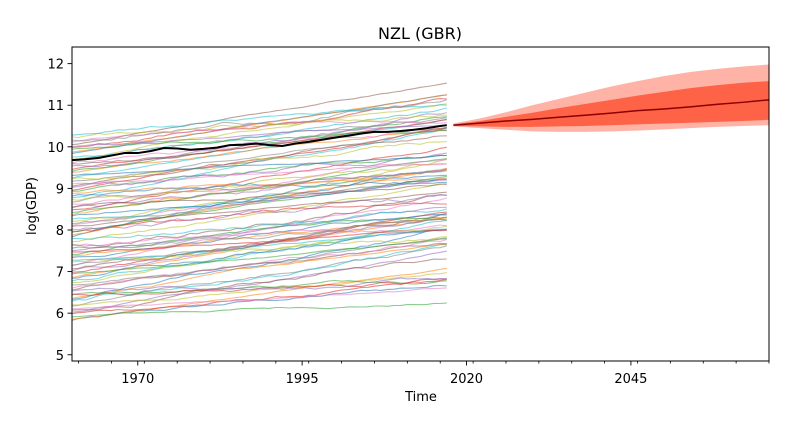 Image resolution: width=794 pixels, height=429 pixels. I want to click on y-tick-label: 8, so click(60, 231).